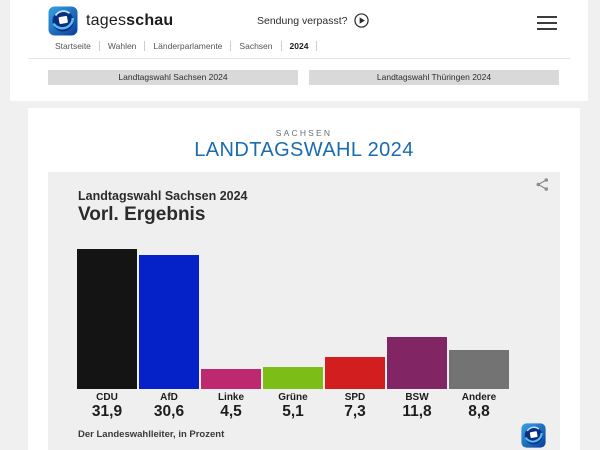  I want to click on breadcrumb-item: 2024, so click(299, 46).